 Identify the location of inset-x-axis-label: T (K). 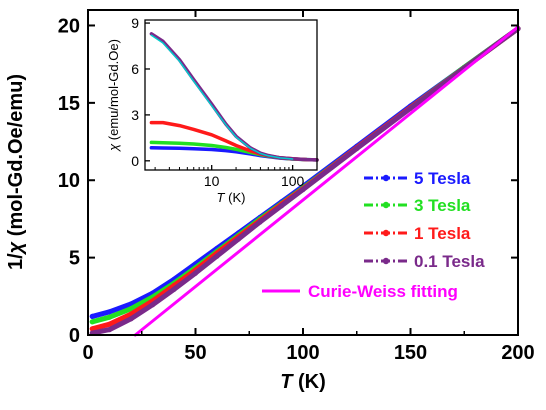
(231, 197).